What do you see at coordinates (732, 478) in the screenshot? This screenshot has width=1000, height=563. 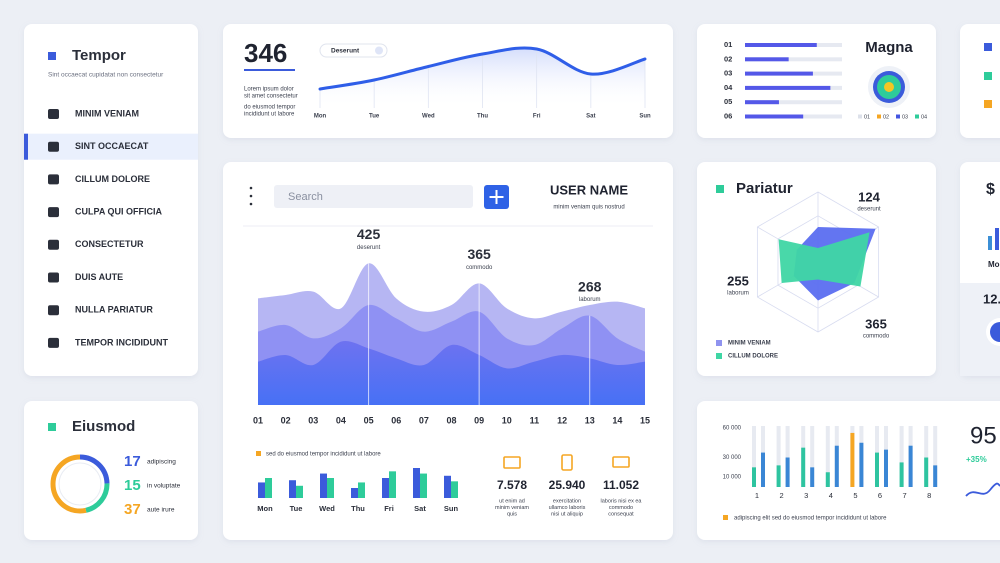 I see `y-tick-label: 10 000` at bounding box center [732, 478].